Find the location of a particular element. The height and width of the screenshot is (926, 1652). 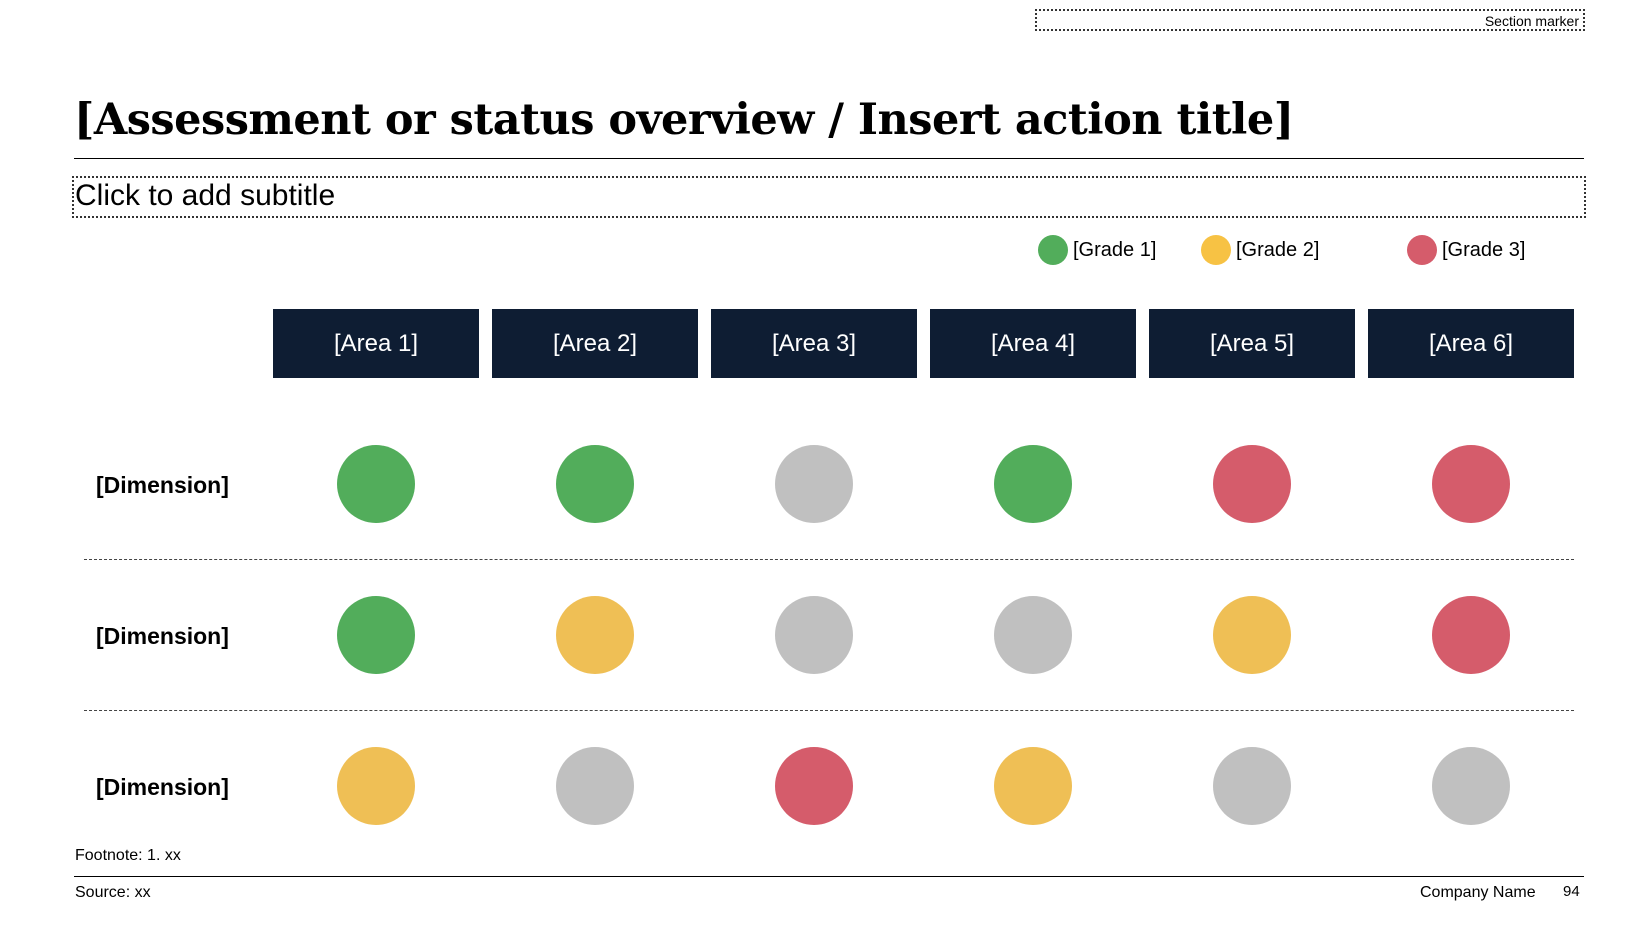

area-header: [Area 1] is located at coordinates (376, 343).